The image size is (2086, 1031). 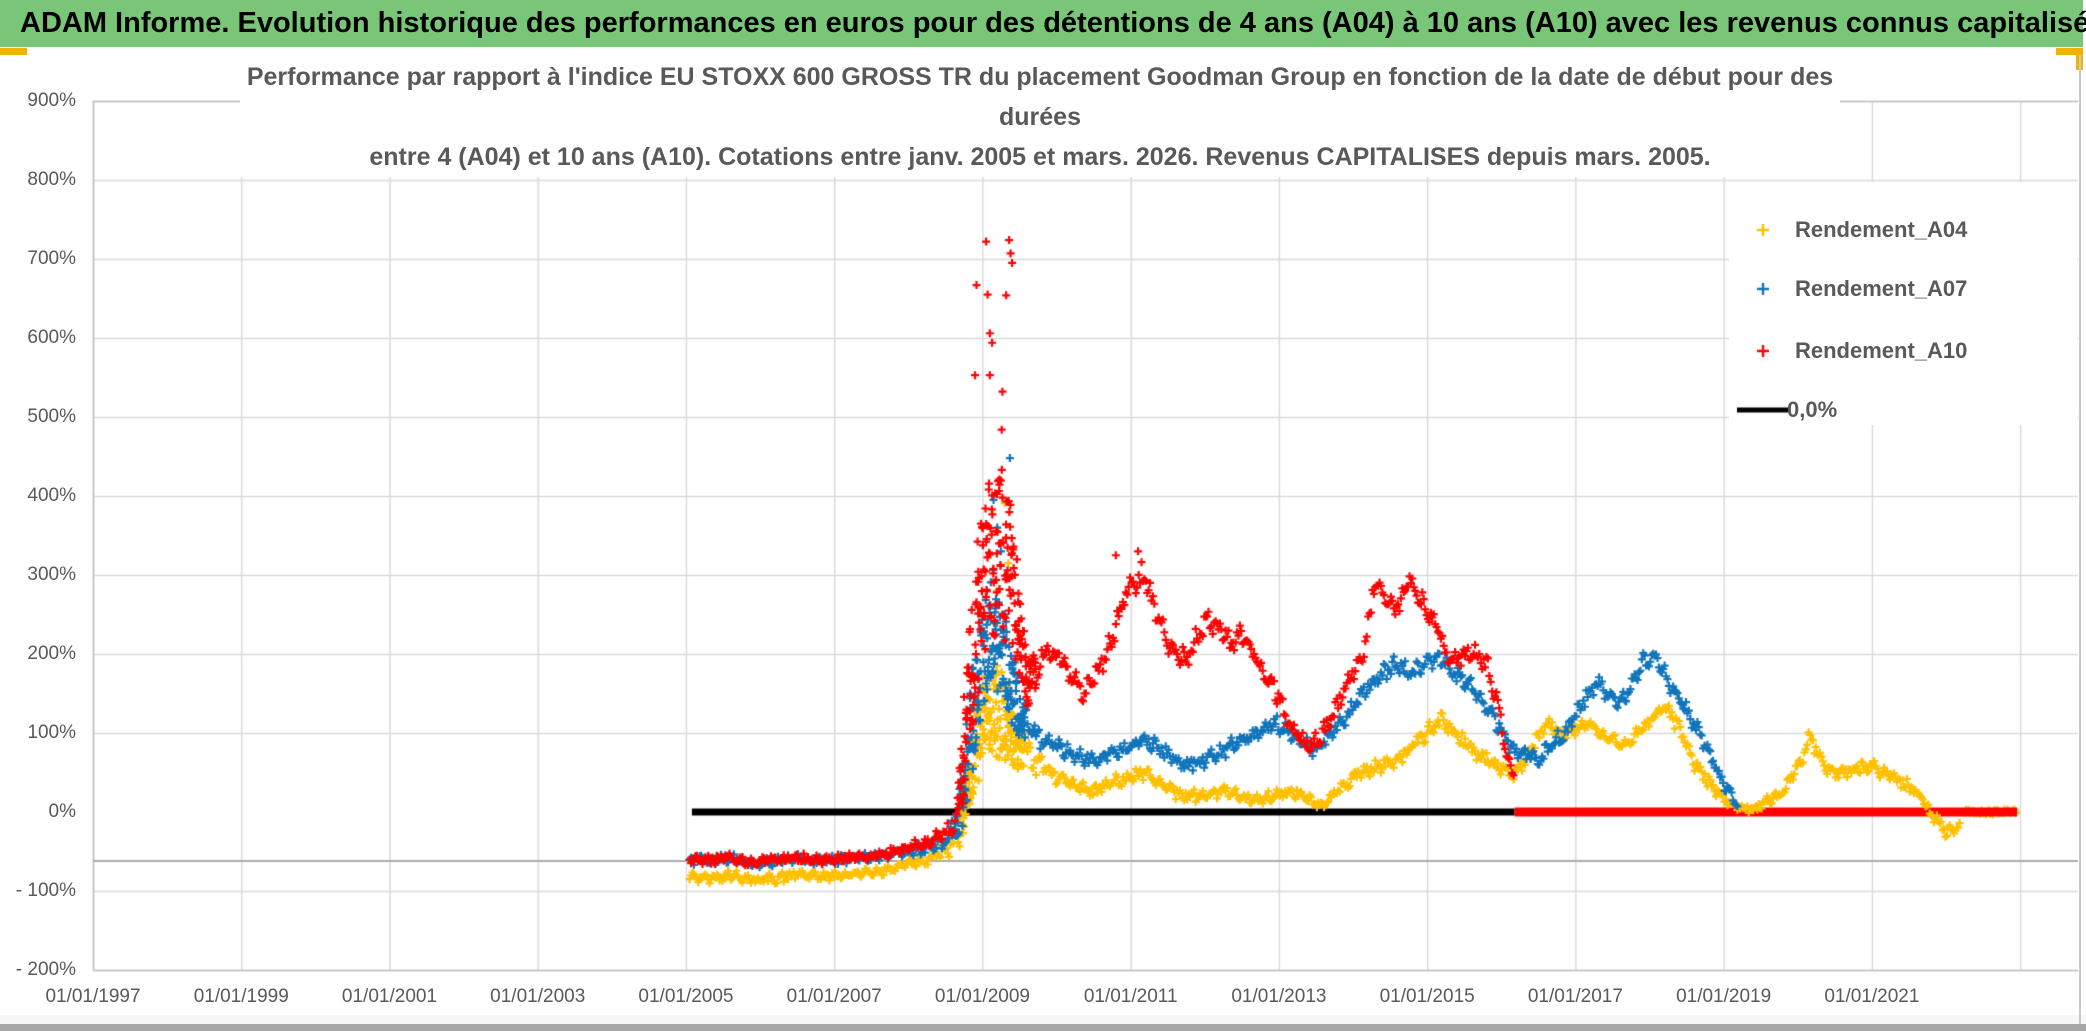 What do you see at coordinates (45, 890) in the screenshot?
I see `y-axis-label: - 100%` at bounding box center [45, 890].